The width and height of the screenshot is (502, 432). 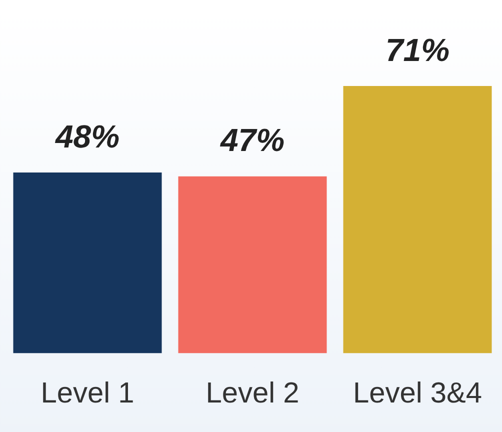 I want to click on data-label: 71%, so click(x=417, y=50).